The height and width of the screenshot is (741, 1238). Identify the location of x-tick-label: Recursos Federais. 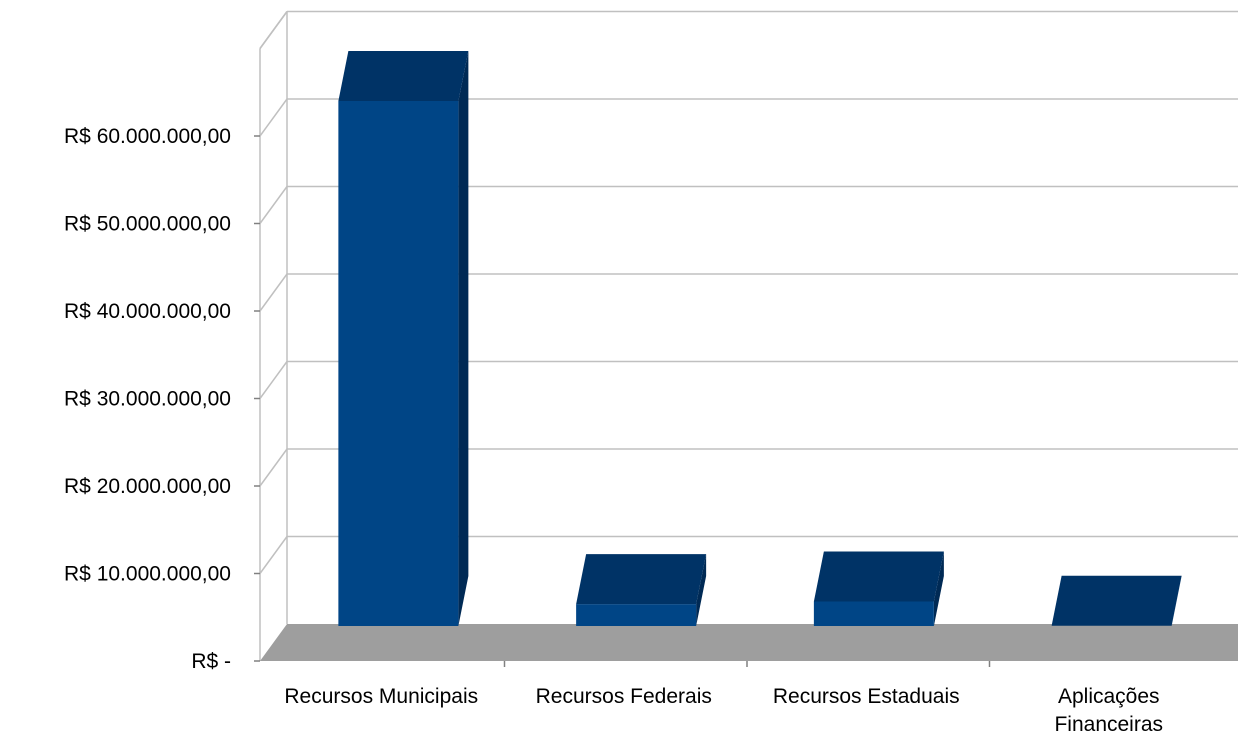
(624, 696).